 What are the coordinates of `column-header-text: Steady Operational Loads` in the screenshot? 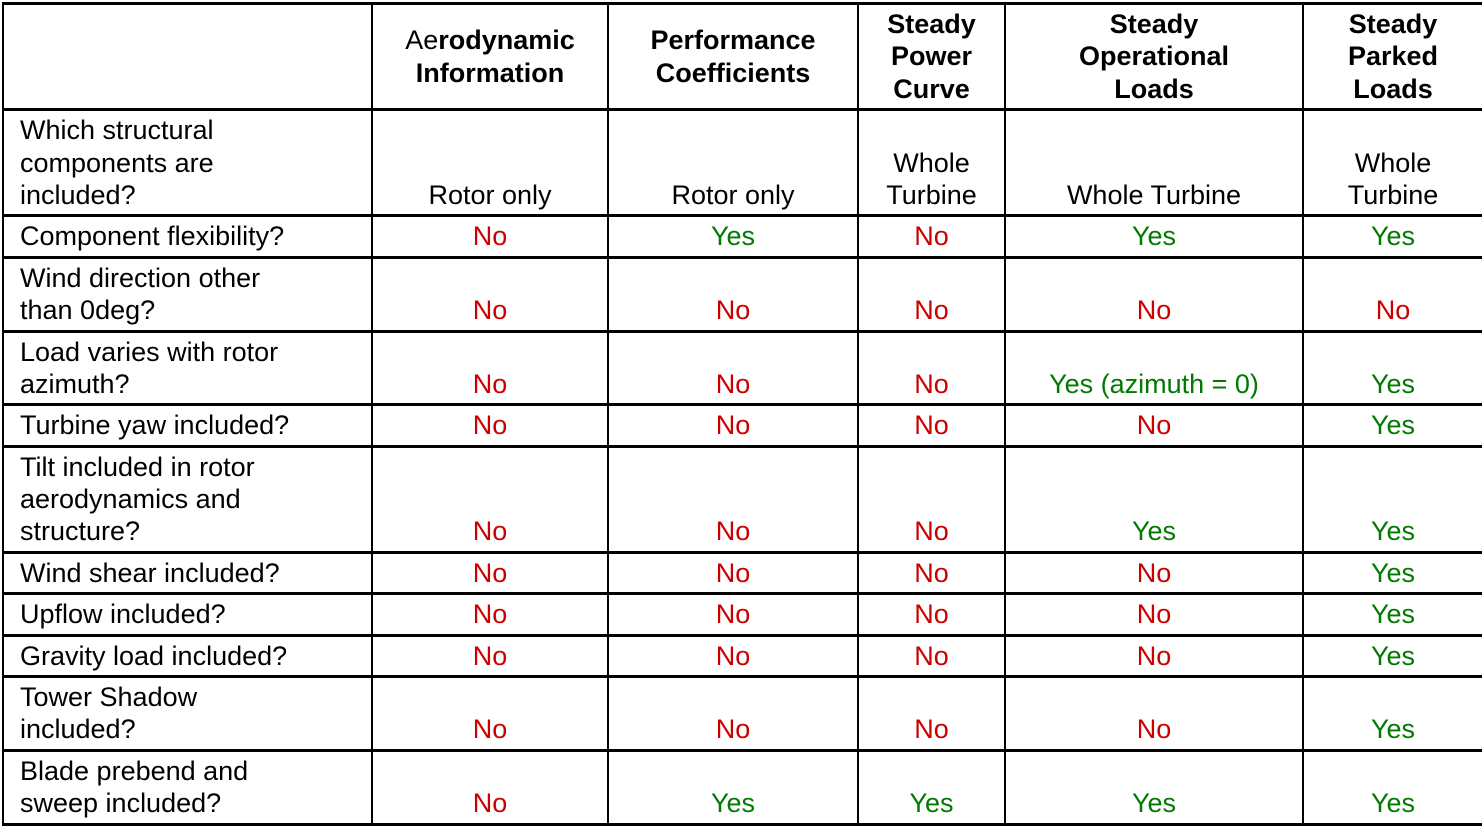 It's located at (1154, 56).